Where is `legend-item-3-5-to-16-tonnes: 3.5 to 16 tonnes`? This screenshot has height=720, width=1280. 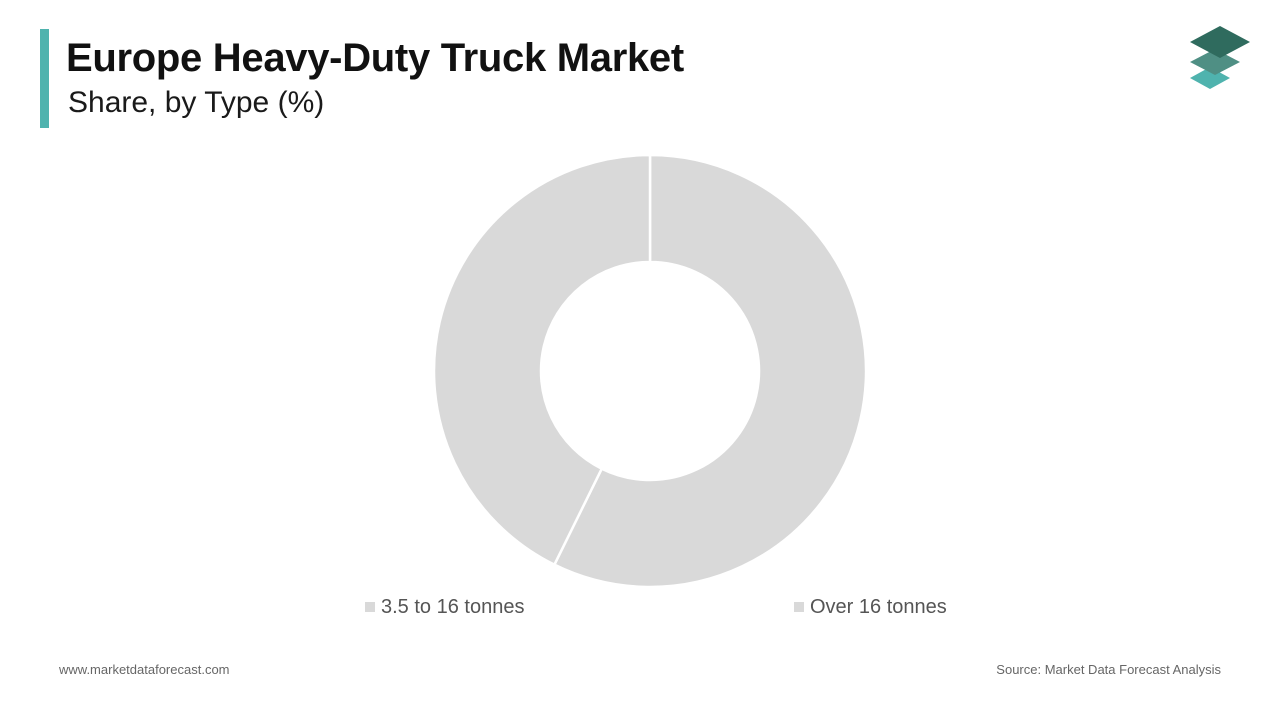 legend-item-3-5-to-16-tonnes: 3.5 to 16 tonnes is located at coordinates (444, 607).